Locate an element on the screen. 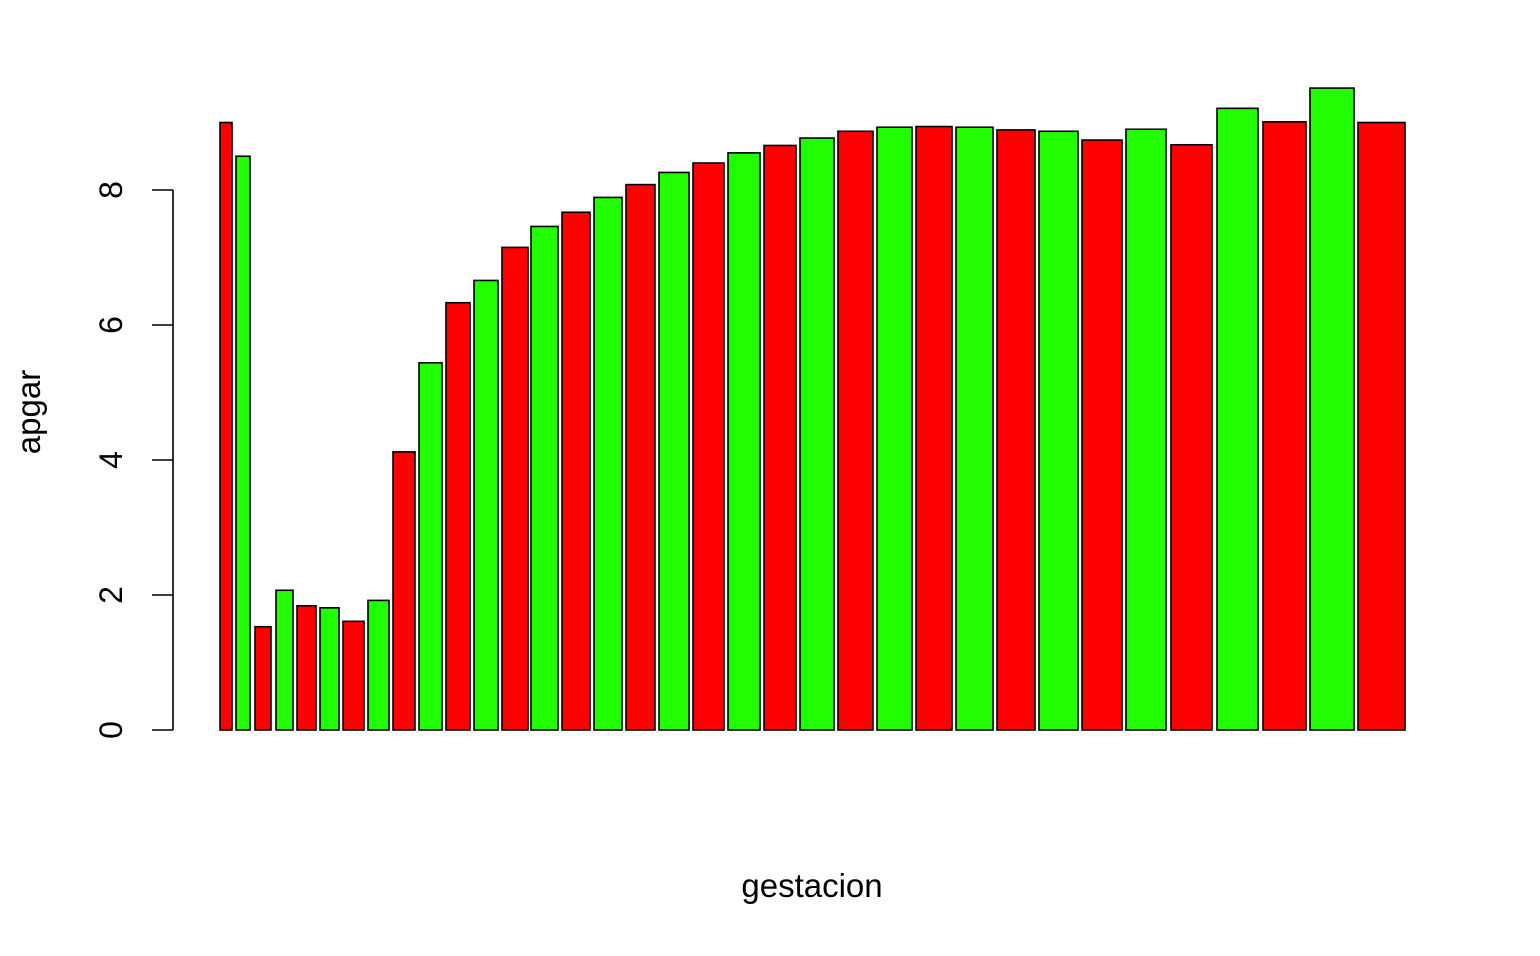  y-tick-label-2: 2 is located at coordinates (111, 595).